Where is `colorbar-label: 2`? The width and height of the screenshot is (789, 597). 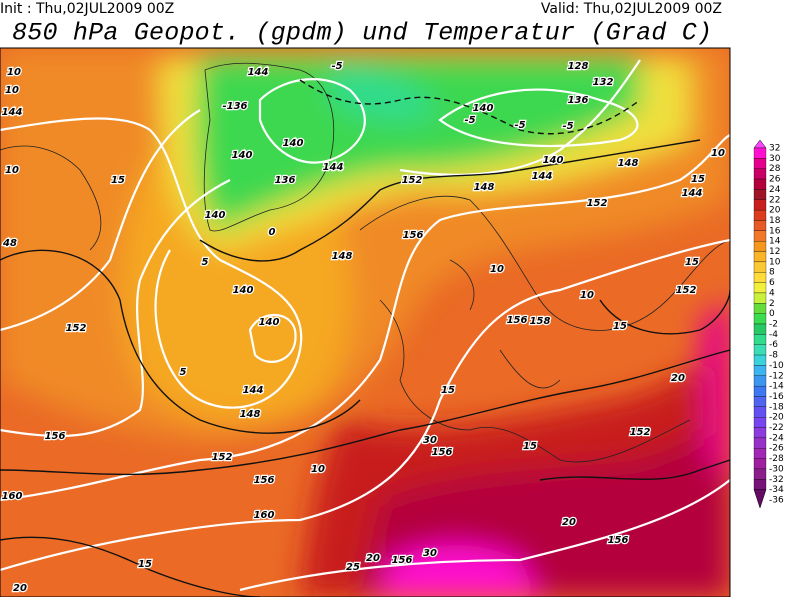 colorbar-label: 2 is located at coordinates (772, 304).